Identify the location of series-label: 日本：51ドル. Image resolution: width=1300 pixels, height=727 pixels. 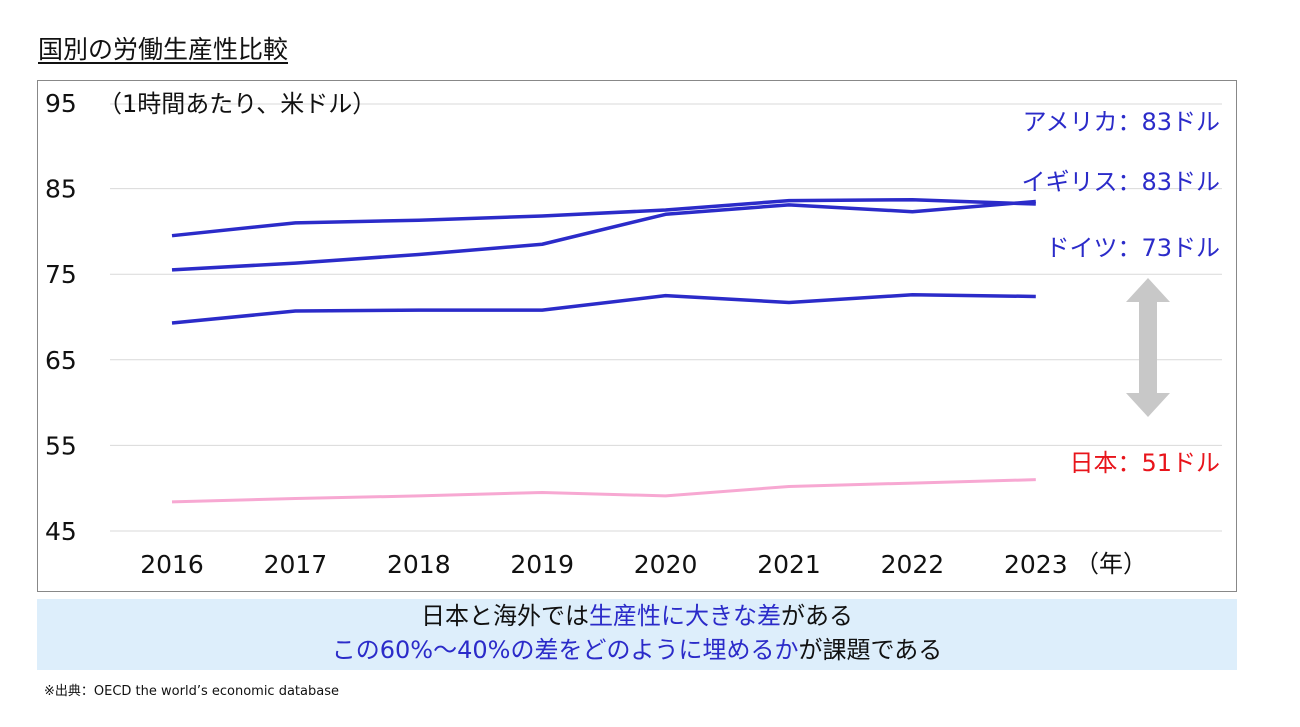
(1144, 463).